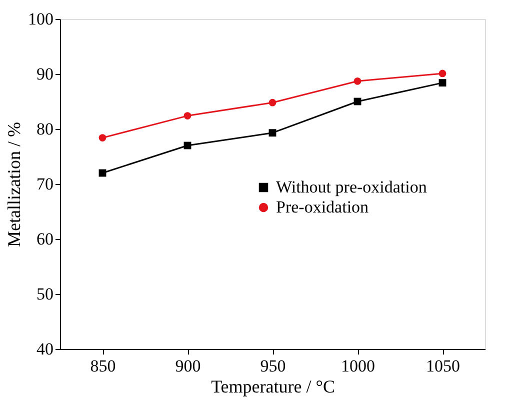  What do you see at coordinates (45, 294) in the screenshot?
I see `y-tick-label: 50` at bounding box center [45, 294].